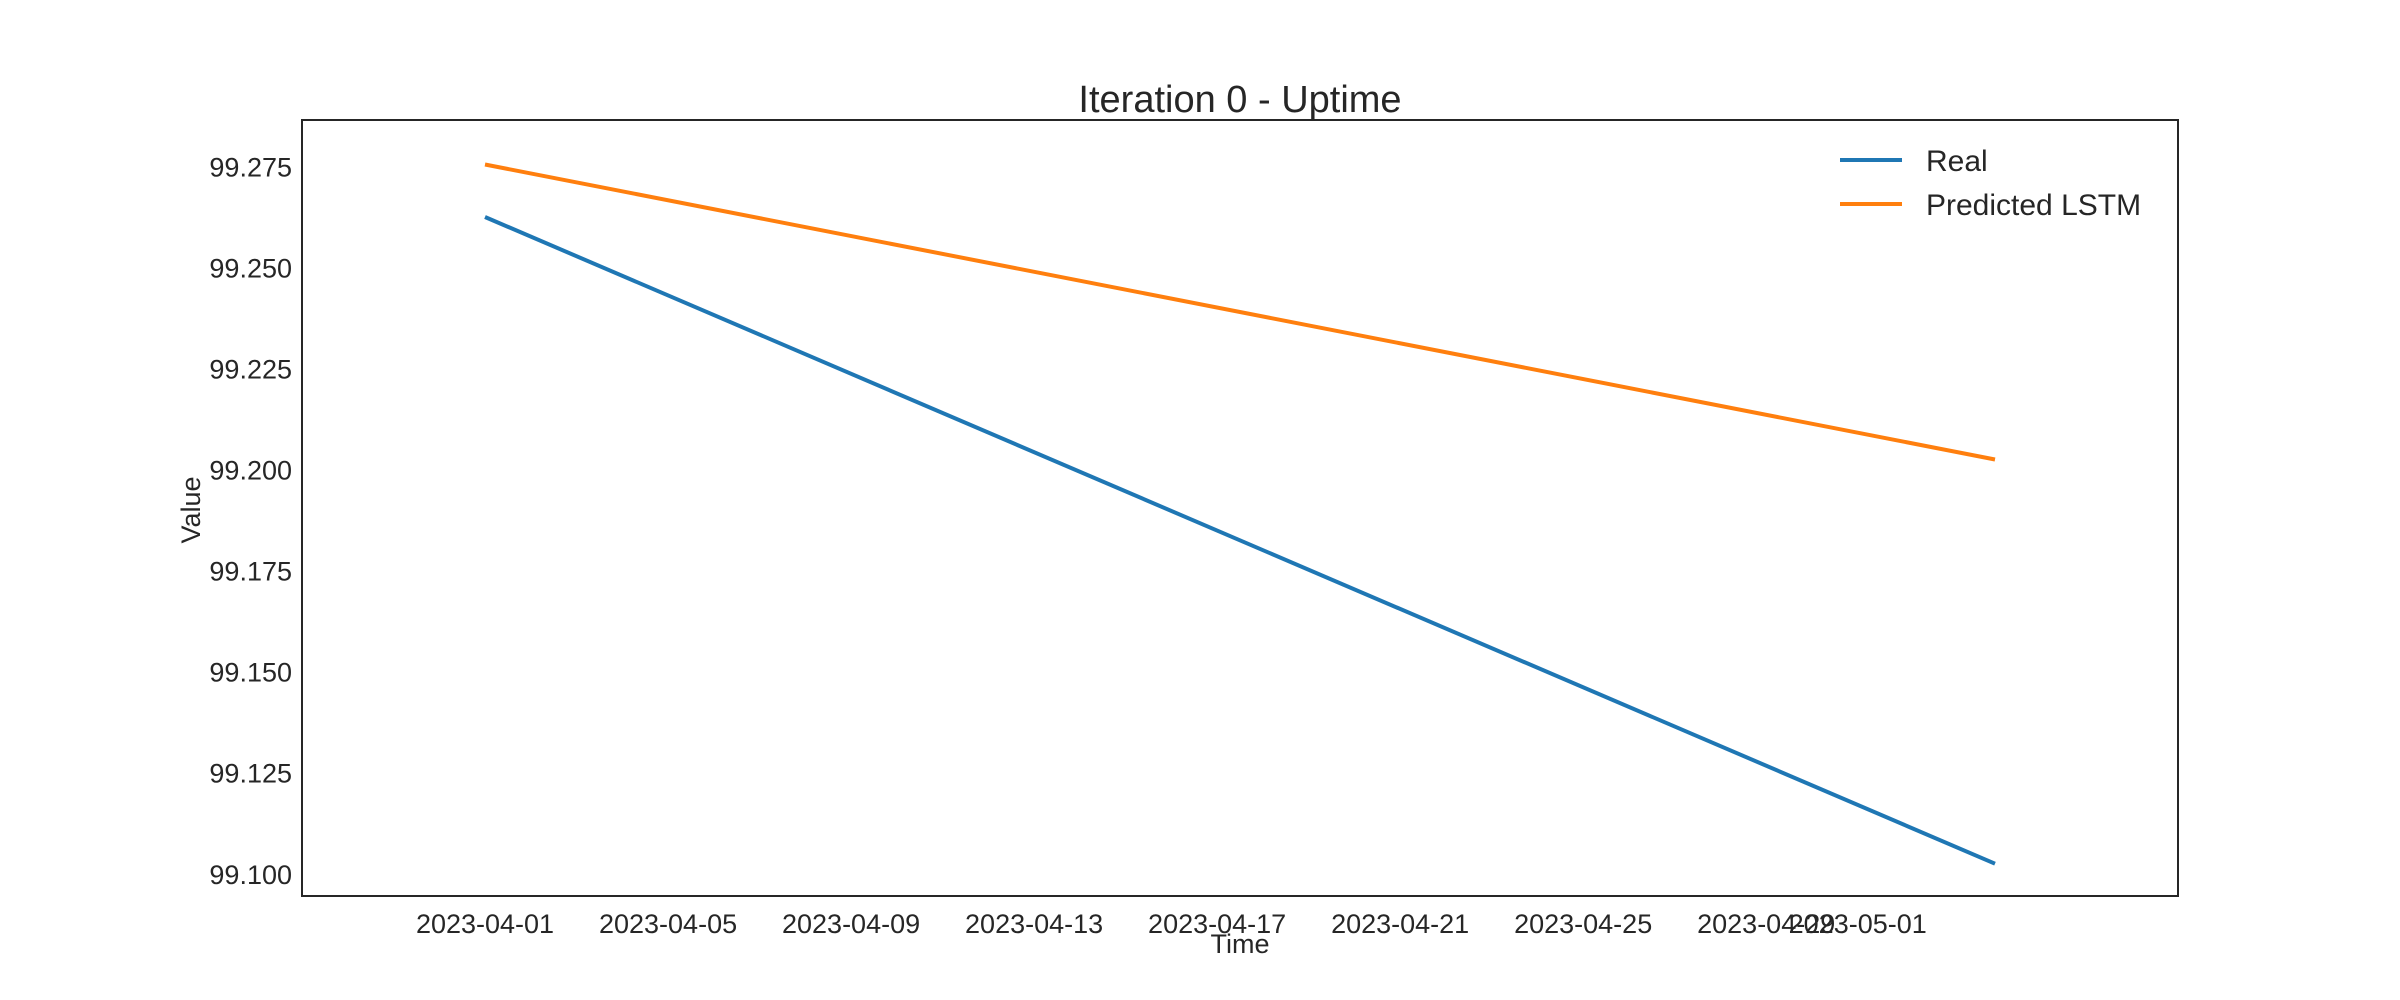 The image size is (2400, 1000). What do you see at coordinates (250, 471) in the screenshot?
I see `y-tick-label: 99.200` at bounding box center [250, 471].